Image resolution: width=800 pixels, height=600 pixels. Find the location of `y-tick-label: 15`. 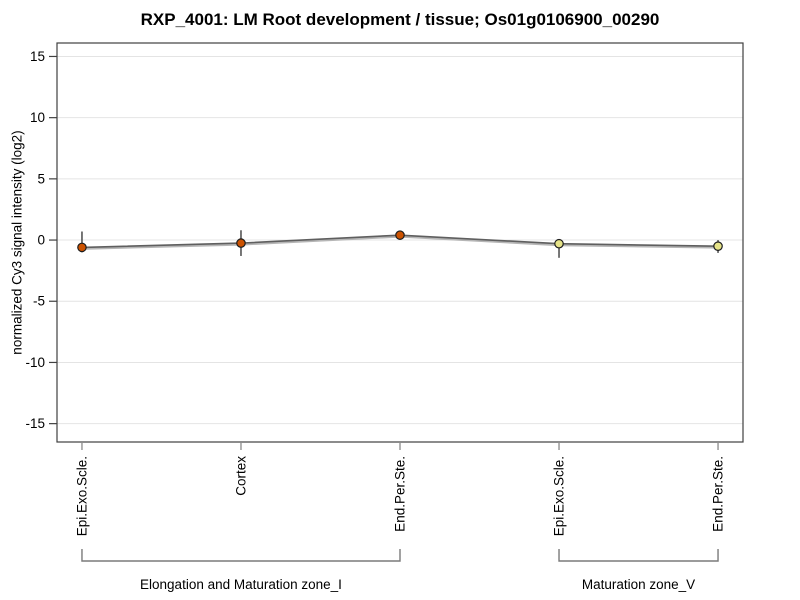

y-tick-label: 15 is located at coordinates (37, 56).